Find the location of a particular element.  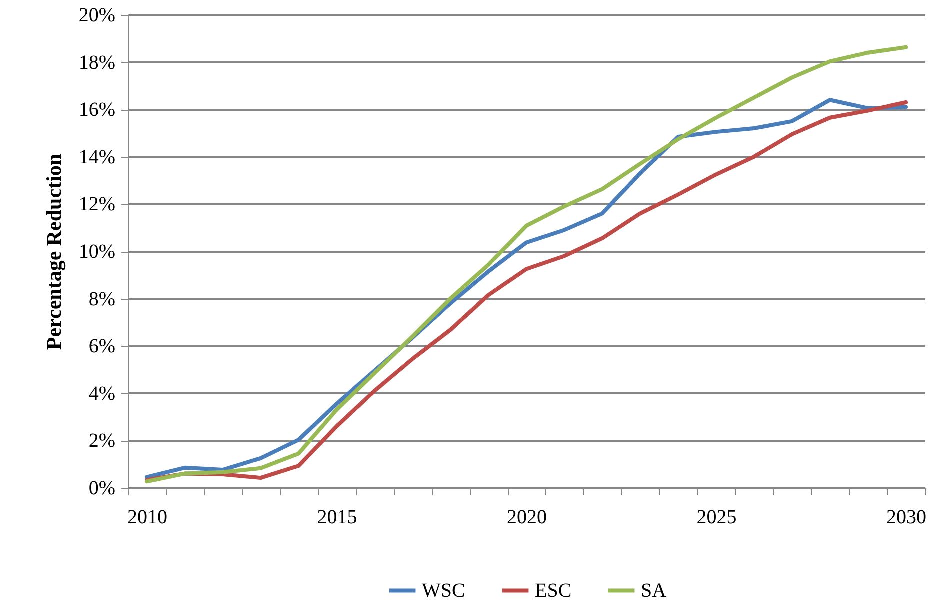

y-tick-label: 12% is located at coordinates (97, 205).